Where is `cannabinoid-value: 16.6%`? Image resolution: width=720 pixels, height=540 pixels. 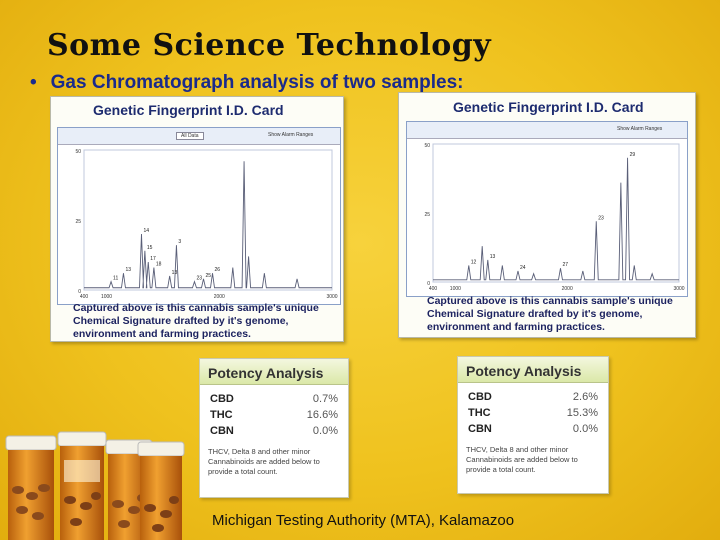 cannabinoid-value: 16.6% is located at coordinates (322, 415).